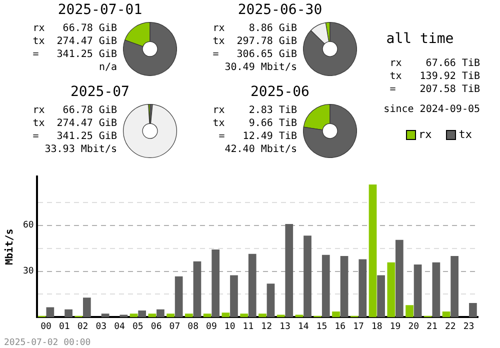  Describe the element at coordinates (156, 327) in the screenshot. I see `x-tick-label: 06` at that location.